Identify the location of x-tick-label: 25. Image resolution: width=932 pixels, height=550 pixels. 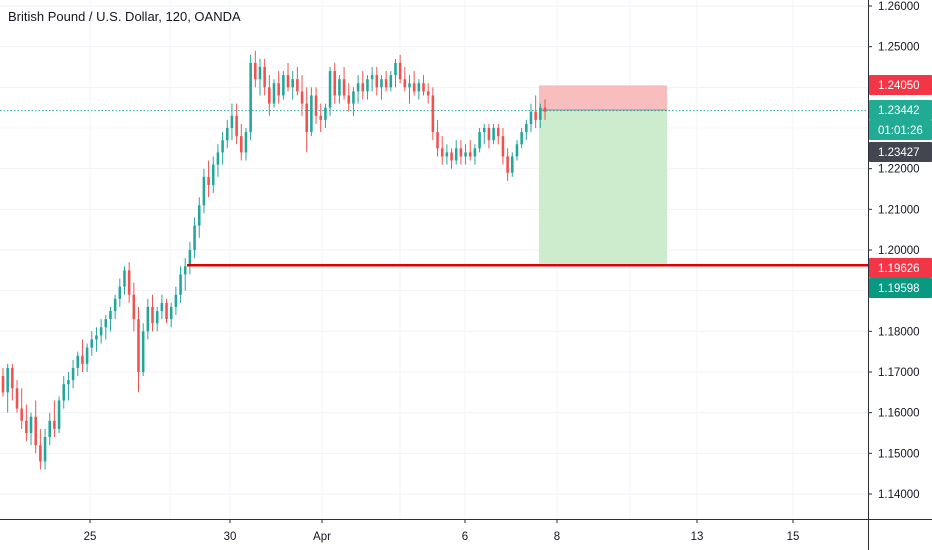
(90, 537).